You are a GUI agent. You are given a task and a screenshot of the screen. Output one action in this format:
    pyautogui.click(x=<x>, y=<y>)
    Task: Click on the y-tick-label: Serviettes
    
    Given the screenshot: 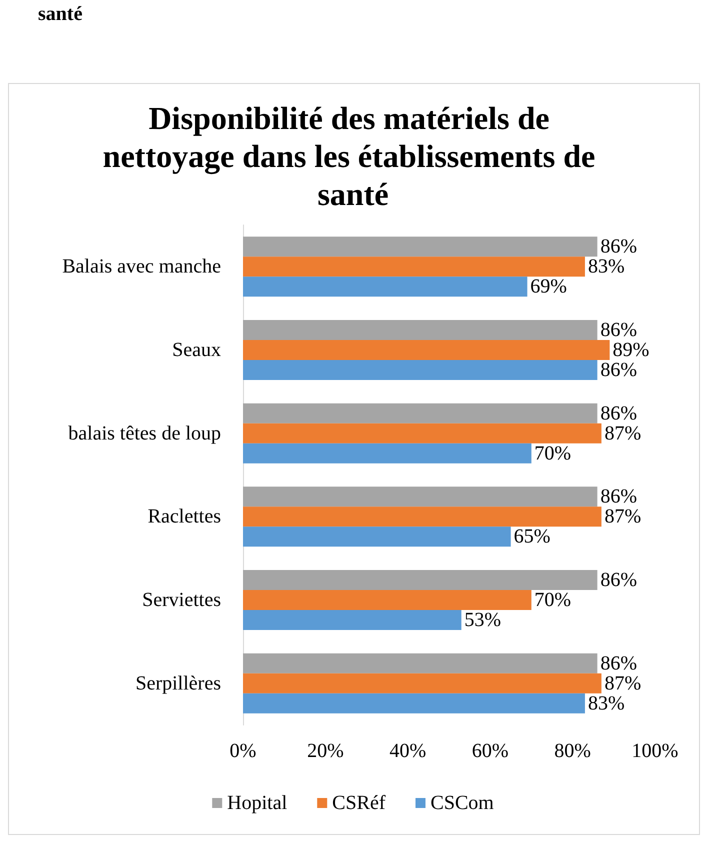 What is the action you would take?
    pyautogui.click(x=182, y=600)
    